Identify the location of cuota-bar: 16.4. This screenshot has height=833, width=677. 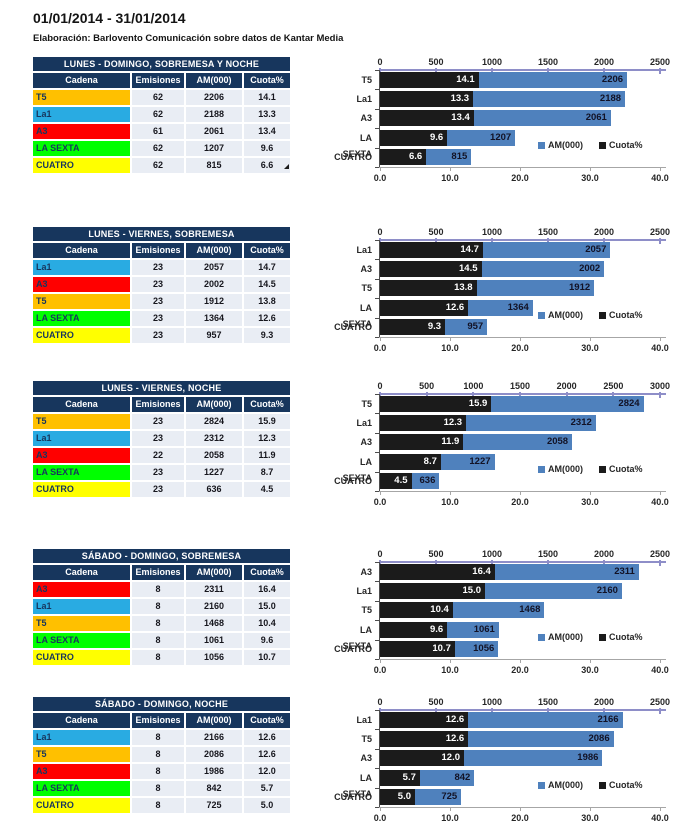
(437, 571).